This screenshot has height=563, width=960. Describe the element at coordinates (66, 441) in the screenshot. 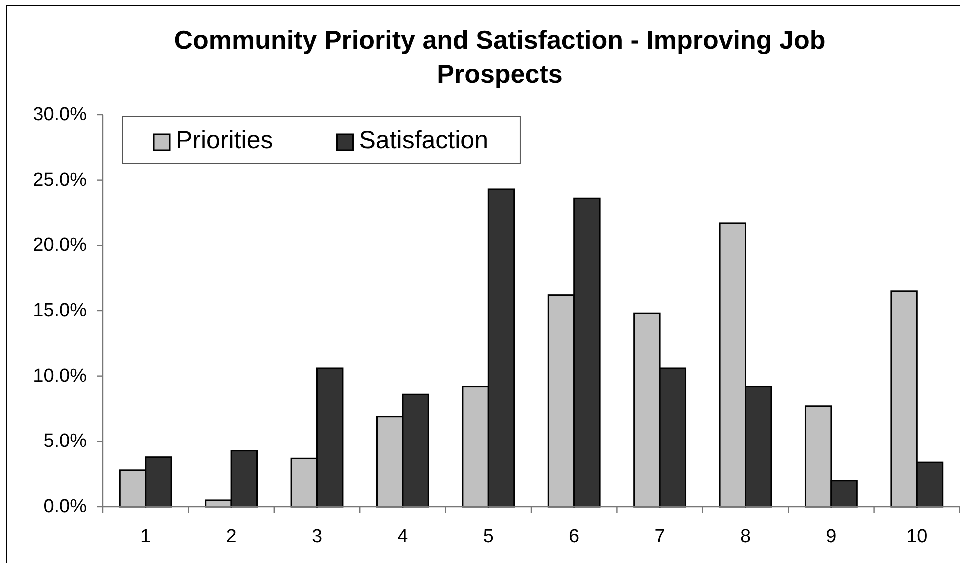

I see `y-tick-label: 5.0%` at that location.